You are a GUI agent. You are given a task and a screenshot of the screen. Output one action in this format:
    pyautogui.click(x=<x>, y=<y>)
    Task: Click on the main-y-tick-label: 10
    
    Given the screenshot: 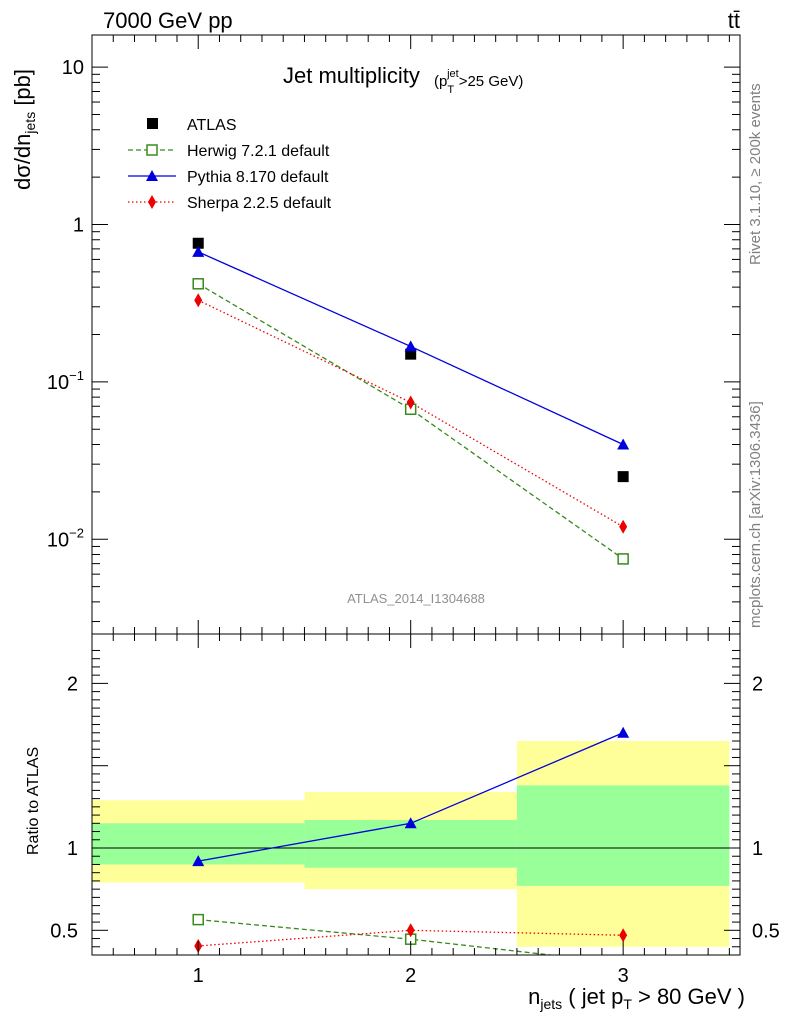 What is the action you would take?
    pyautogui.click(x=73, y=68)
    